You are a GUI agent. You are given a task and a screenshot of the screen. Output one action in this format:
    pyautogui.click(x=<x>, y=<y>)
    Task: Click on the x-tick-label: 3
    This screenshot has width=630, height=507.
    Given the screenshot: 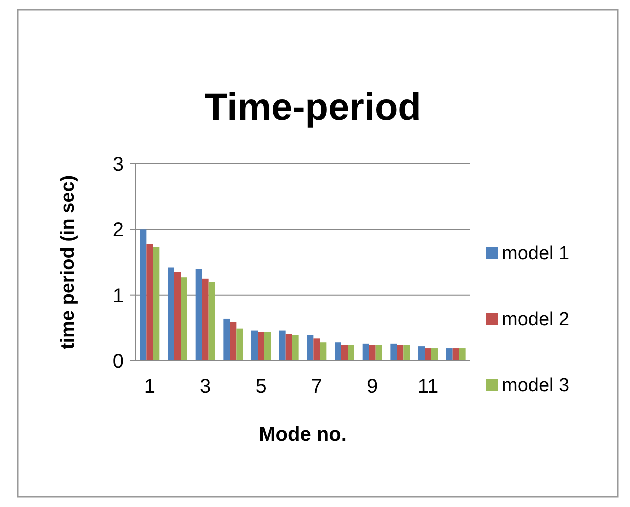 What is the action you would take?
    pyautogui.click(x=206, y=387)
    